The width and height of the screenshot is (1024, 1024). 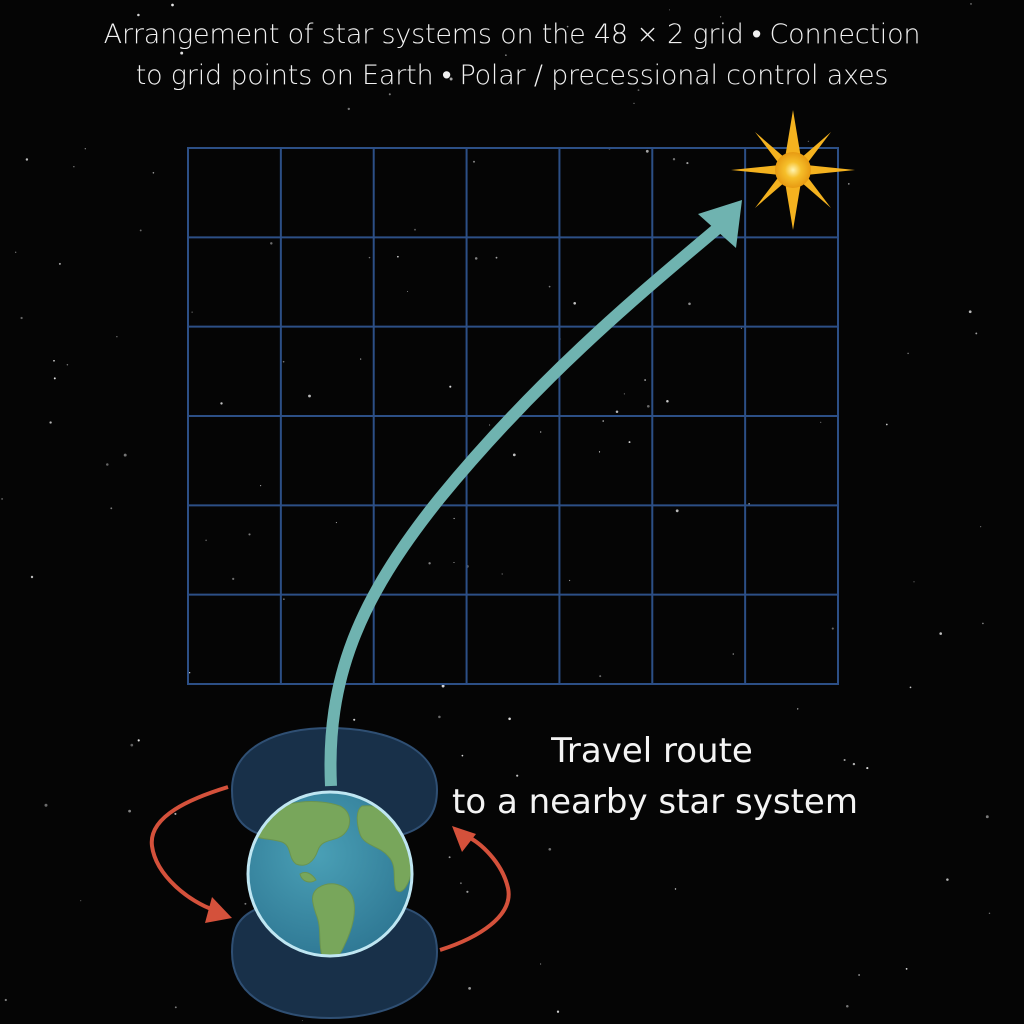 What do you see at coordinates (190, 854) in the screenshot?
I see `rotation-arrow-left` at bounding box center [190, 854].